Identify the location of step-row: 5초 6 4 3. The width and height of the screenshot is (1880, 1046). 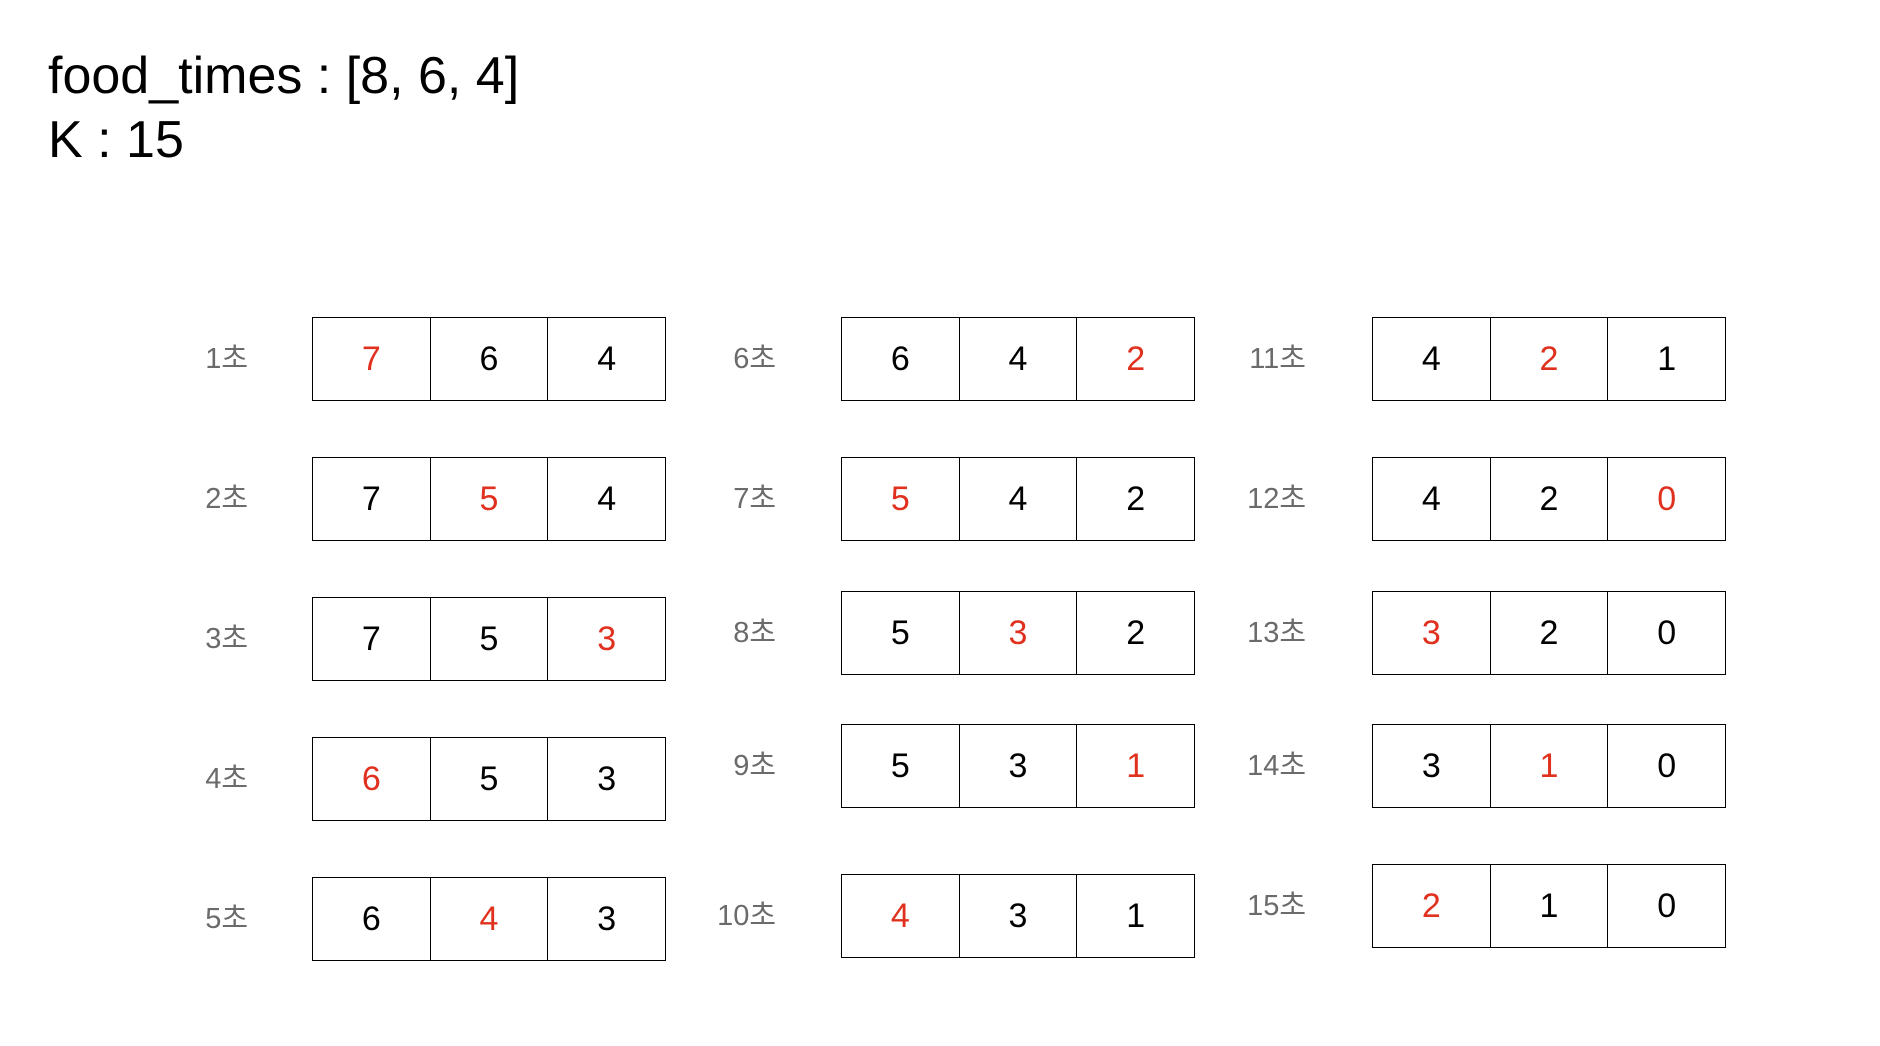
(940, 919).